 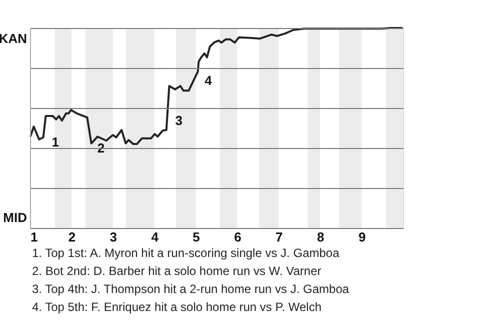 I want to click on x-tick-label: 7, so click(x=279, y=237).